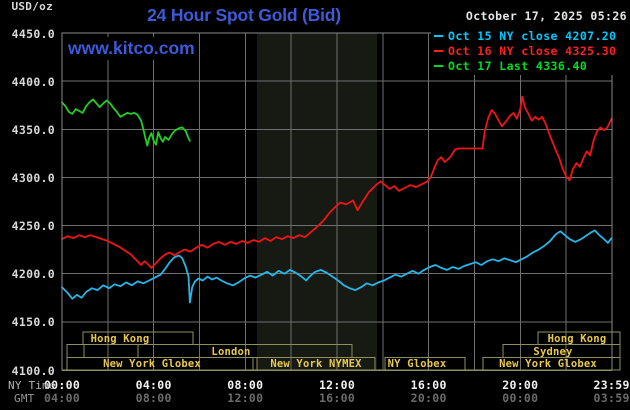 The height and width of the screenshot is (410, 630). What do you see at coordinates (153, 398) in the screenshot?
I see `x-tick-label-gmt: 08:00` at bounding box center [153, 398].